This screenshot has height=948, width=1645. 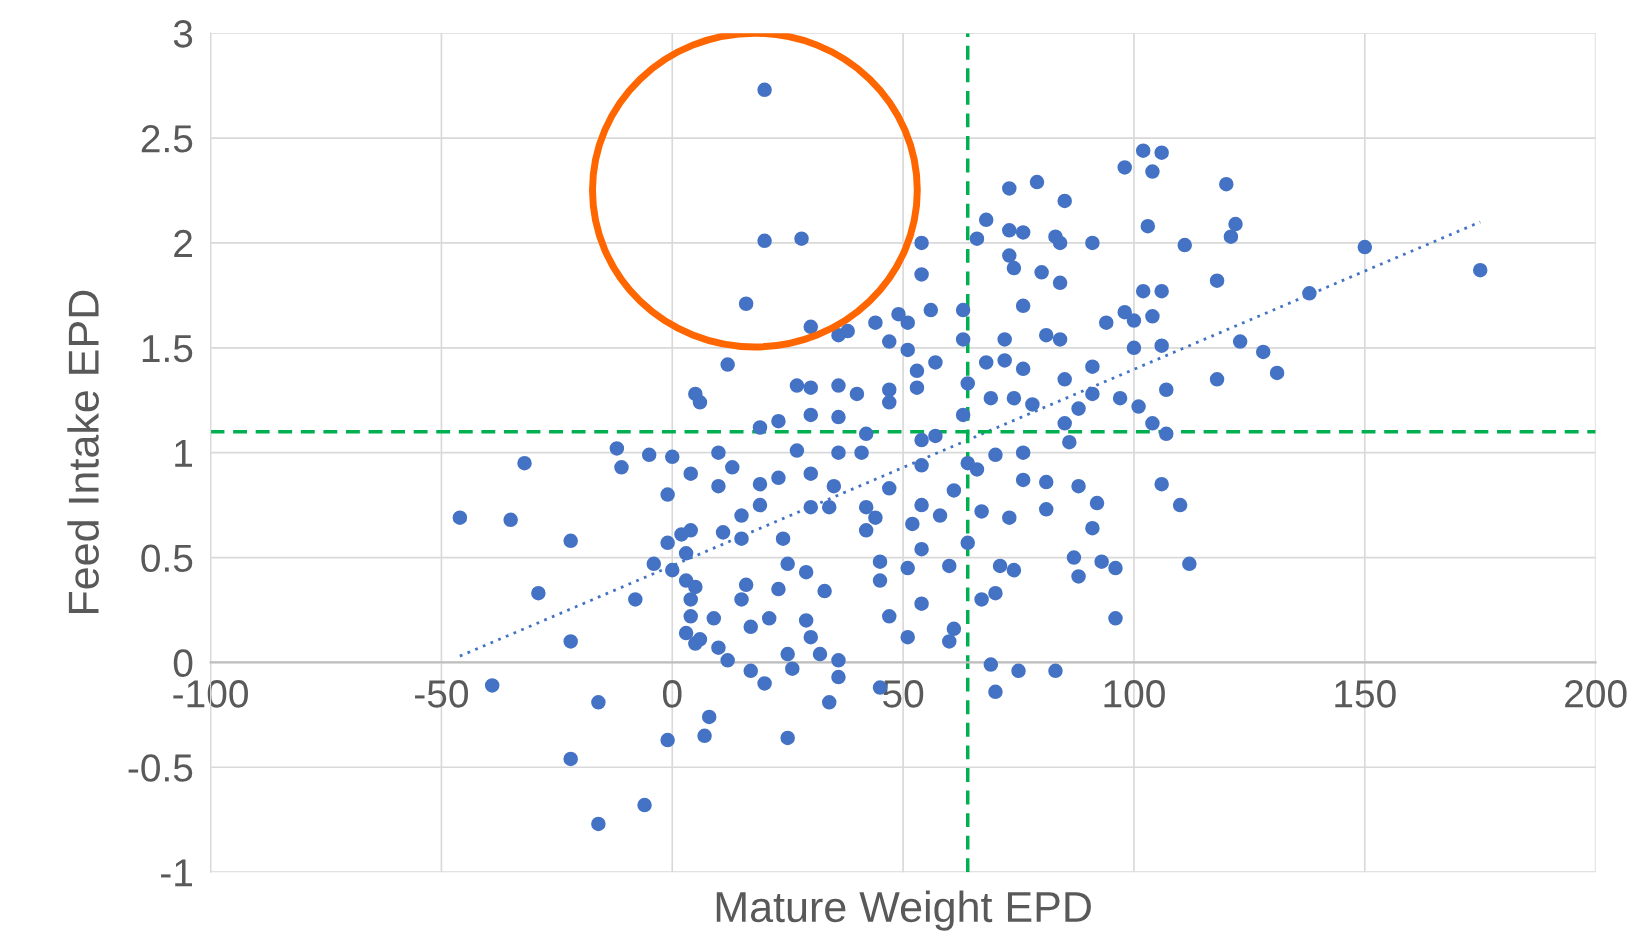 I want to click on y-tick-label: 2, so click(x=183, y=243).